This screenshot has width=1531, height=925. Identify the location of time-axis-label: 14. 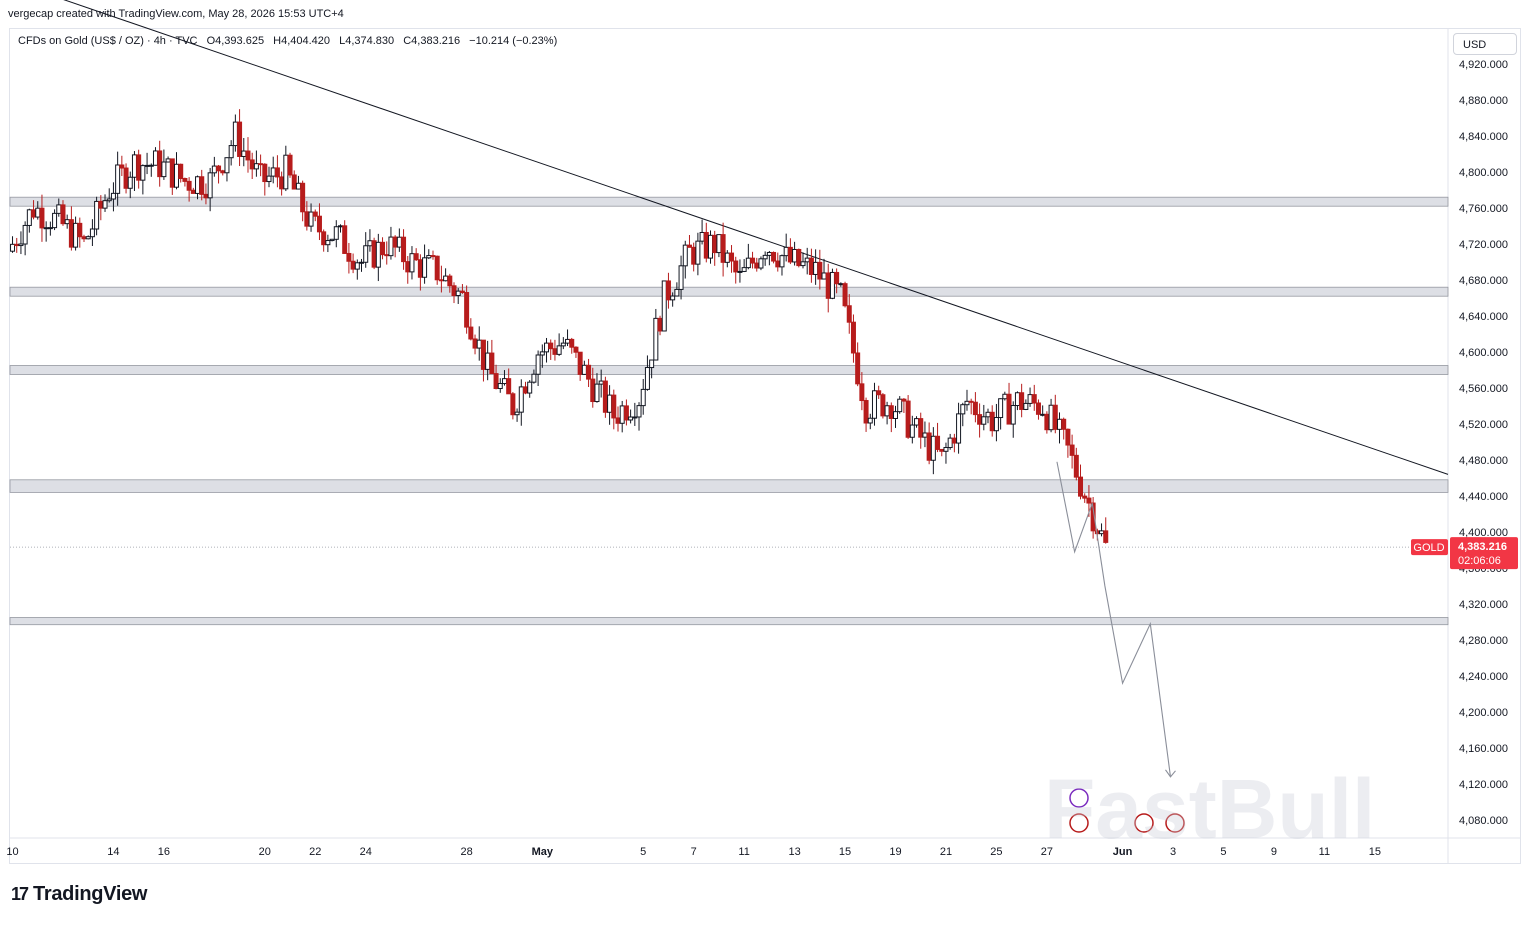
(113, 852).